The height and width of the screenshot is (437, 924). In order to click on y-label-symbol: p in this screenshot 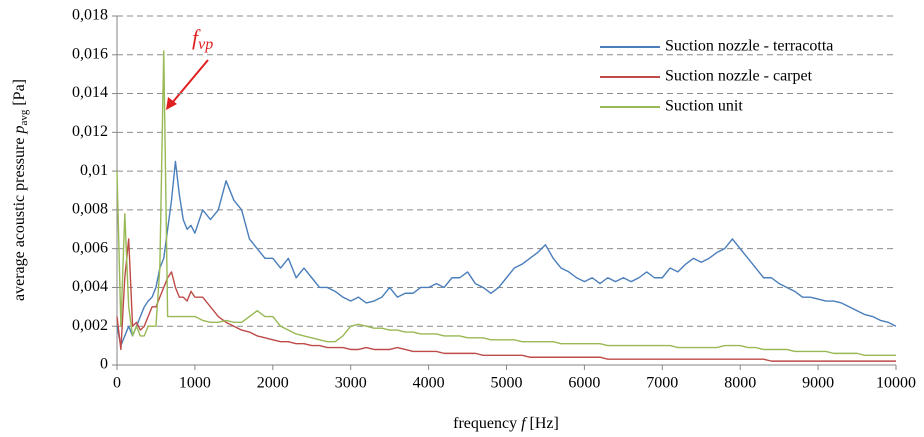, I will do `click(19, 130)`.